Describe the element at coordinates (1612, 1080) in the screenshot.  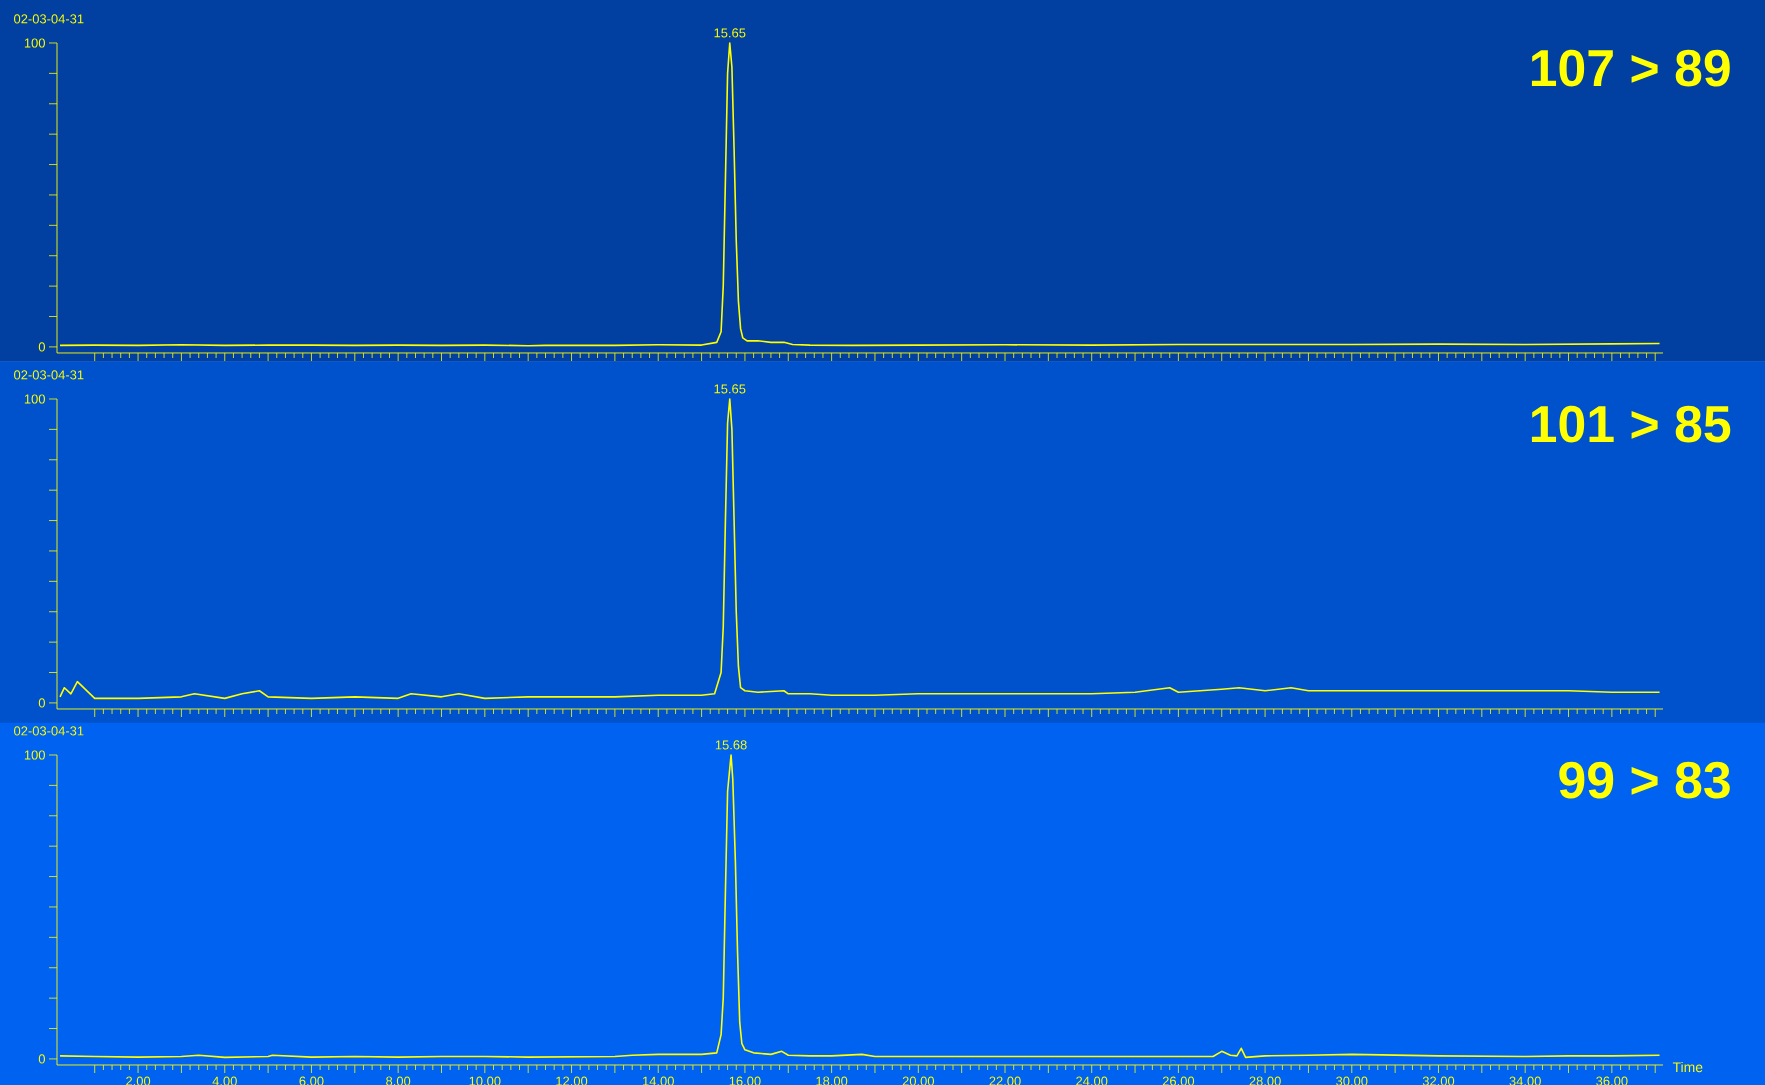
I see `x-tick-label: 36.00` at that location.